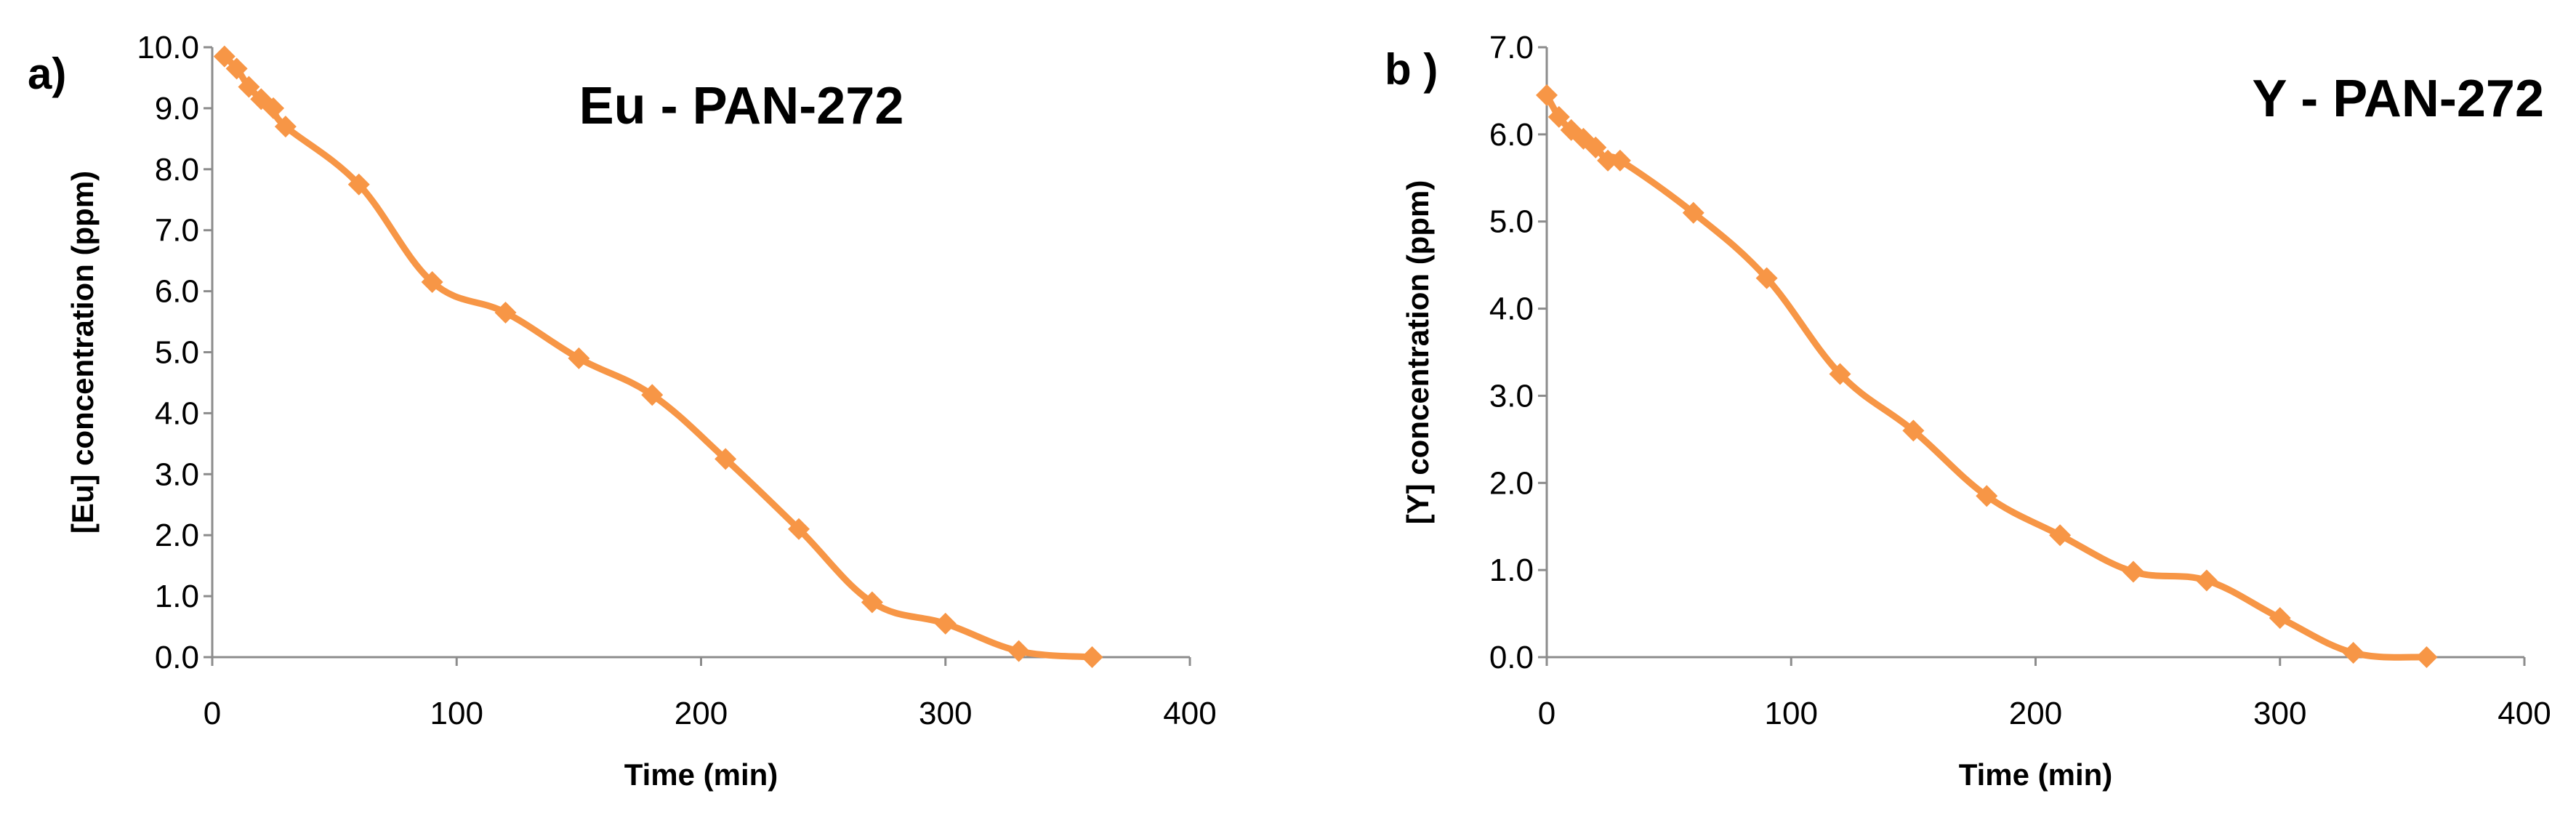 The width and height of the screenshot is (2576, 820). What do you see at coordinates (82, 352) in the screenshot?
I see `y-axis-title: [Eu] concentration (ppm)` at bounding box center [82, 352].